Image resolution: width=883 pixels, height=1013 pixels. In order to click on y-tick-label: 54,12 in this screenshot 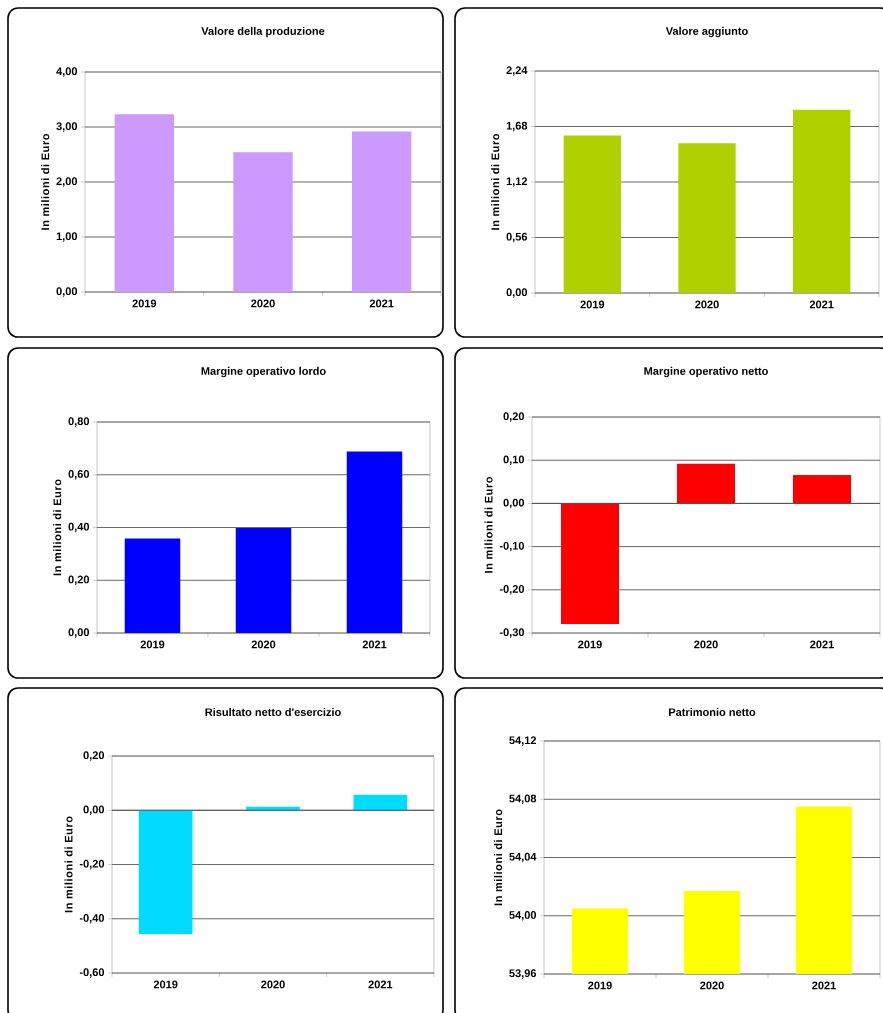, I will do `click(523, 741)`.